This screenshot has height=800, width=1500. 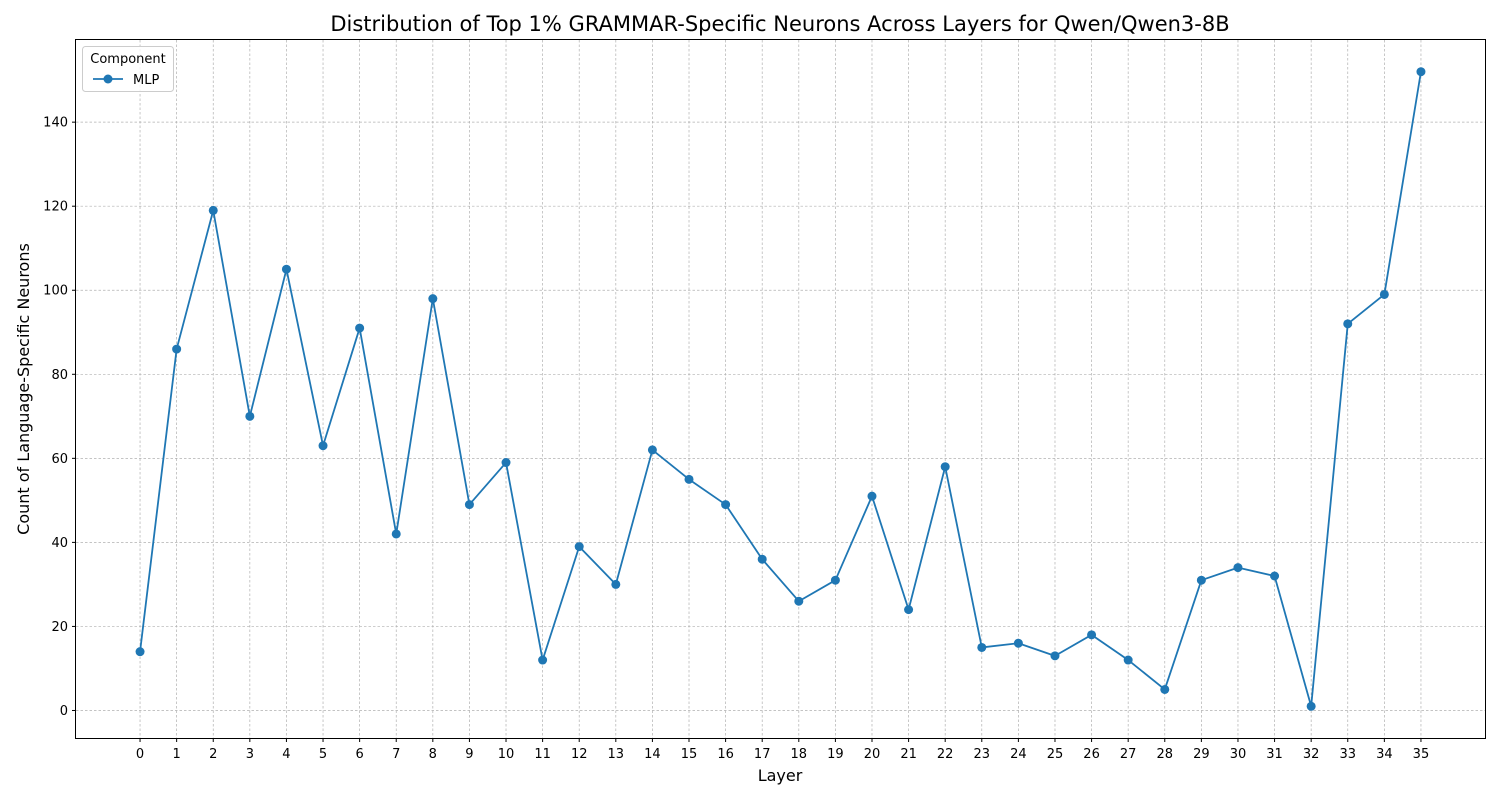 What do you see at coordinates (286, 754) in the screenshot?
I see `x-tick-label: 4` at bounding box center [286, 754].